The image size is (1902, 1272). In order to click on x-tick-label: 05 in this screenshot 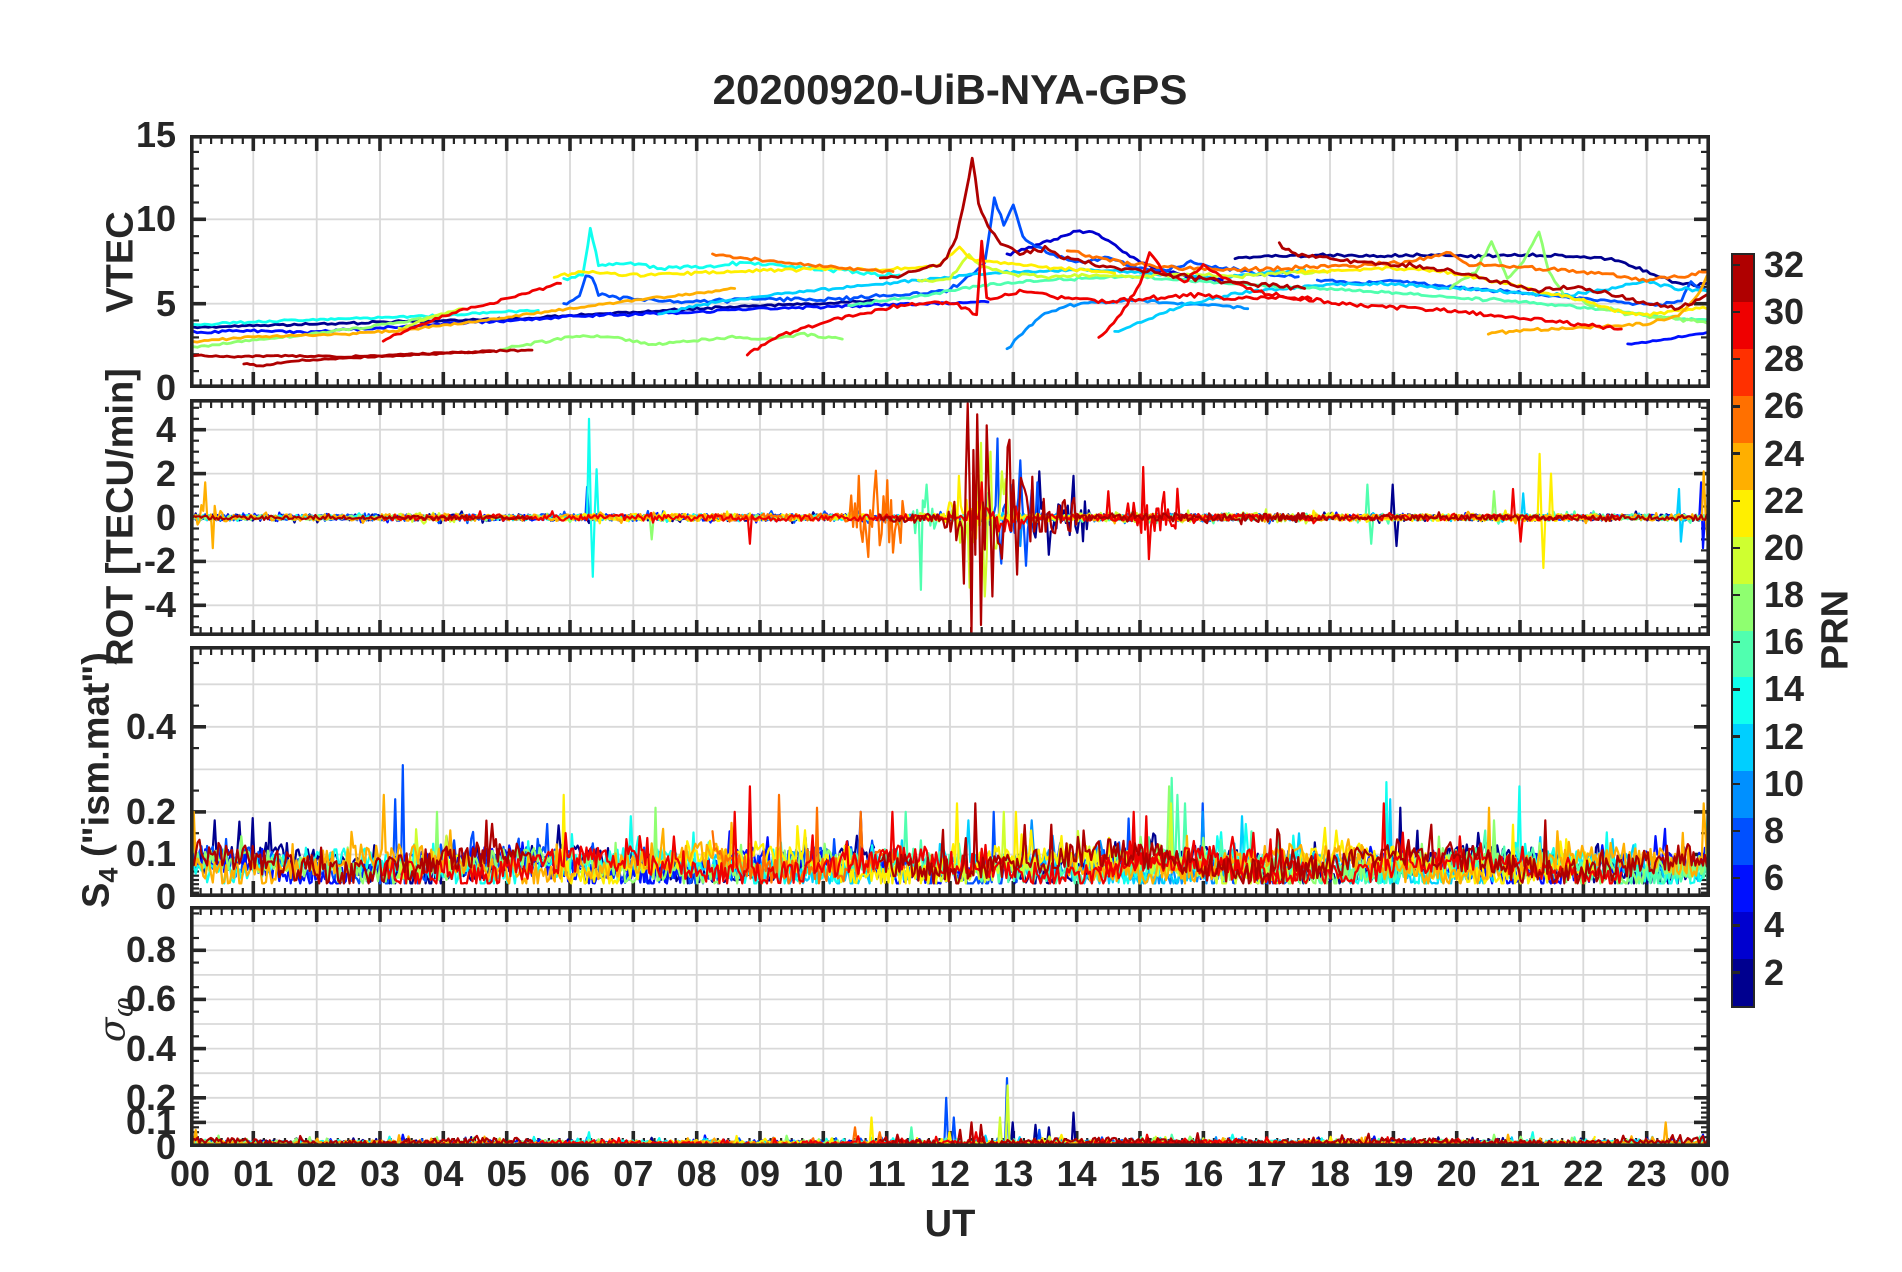, I will do `click(506, 1173)`.